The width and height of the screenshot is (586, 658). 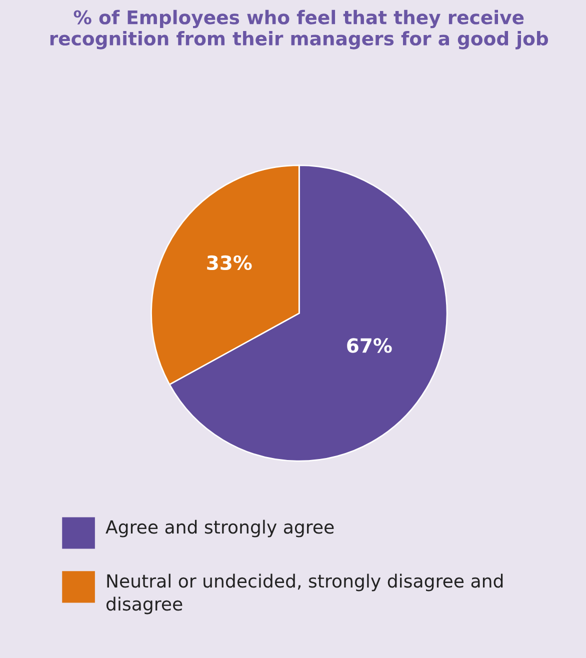 I want to click on data-label: 67%, so click(x=369, y=345).